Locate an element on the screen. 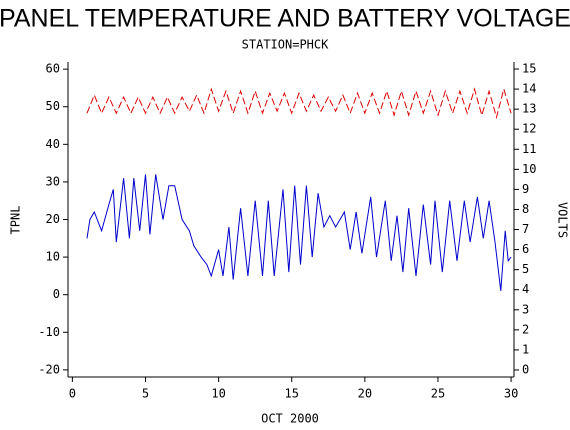 This screenshot has height=430, width=570. y2-axis-label: VOLTS is located at coordinates (563, 220).